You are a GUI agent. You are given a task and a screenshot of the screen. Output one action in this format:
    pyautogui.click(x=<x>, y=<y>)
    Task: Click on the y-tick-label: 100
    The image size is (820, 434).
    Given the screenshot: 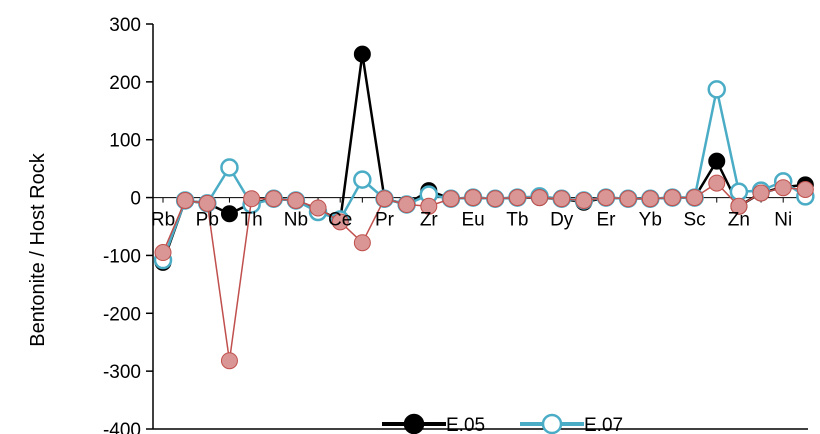 What is the action you would take?
    pyautogui.click(x=125, y=141)
    